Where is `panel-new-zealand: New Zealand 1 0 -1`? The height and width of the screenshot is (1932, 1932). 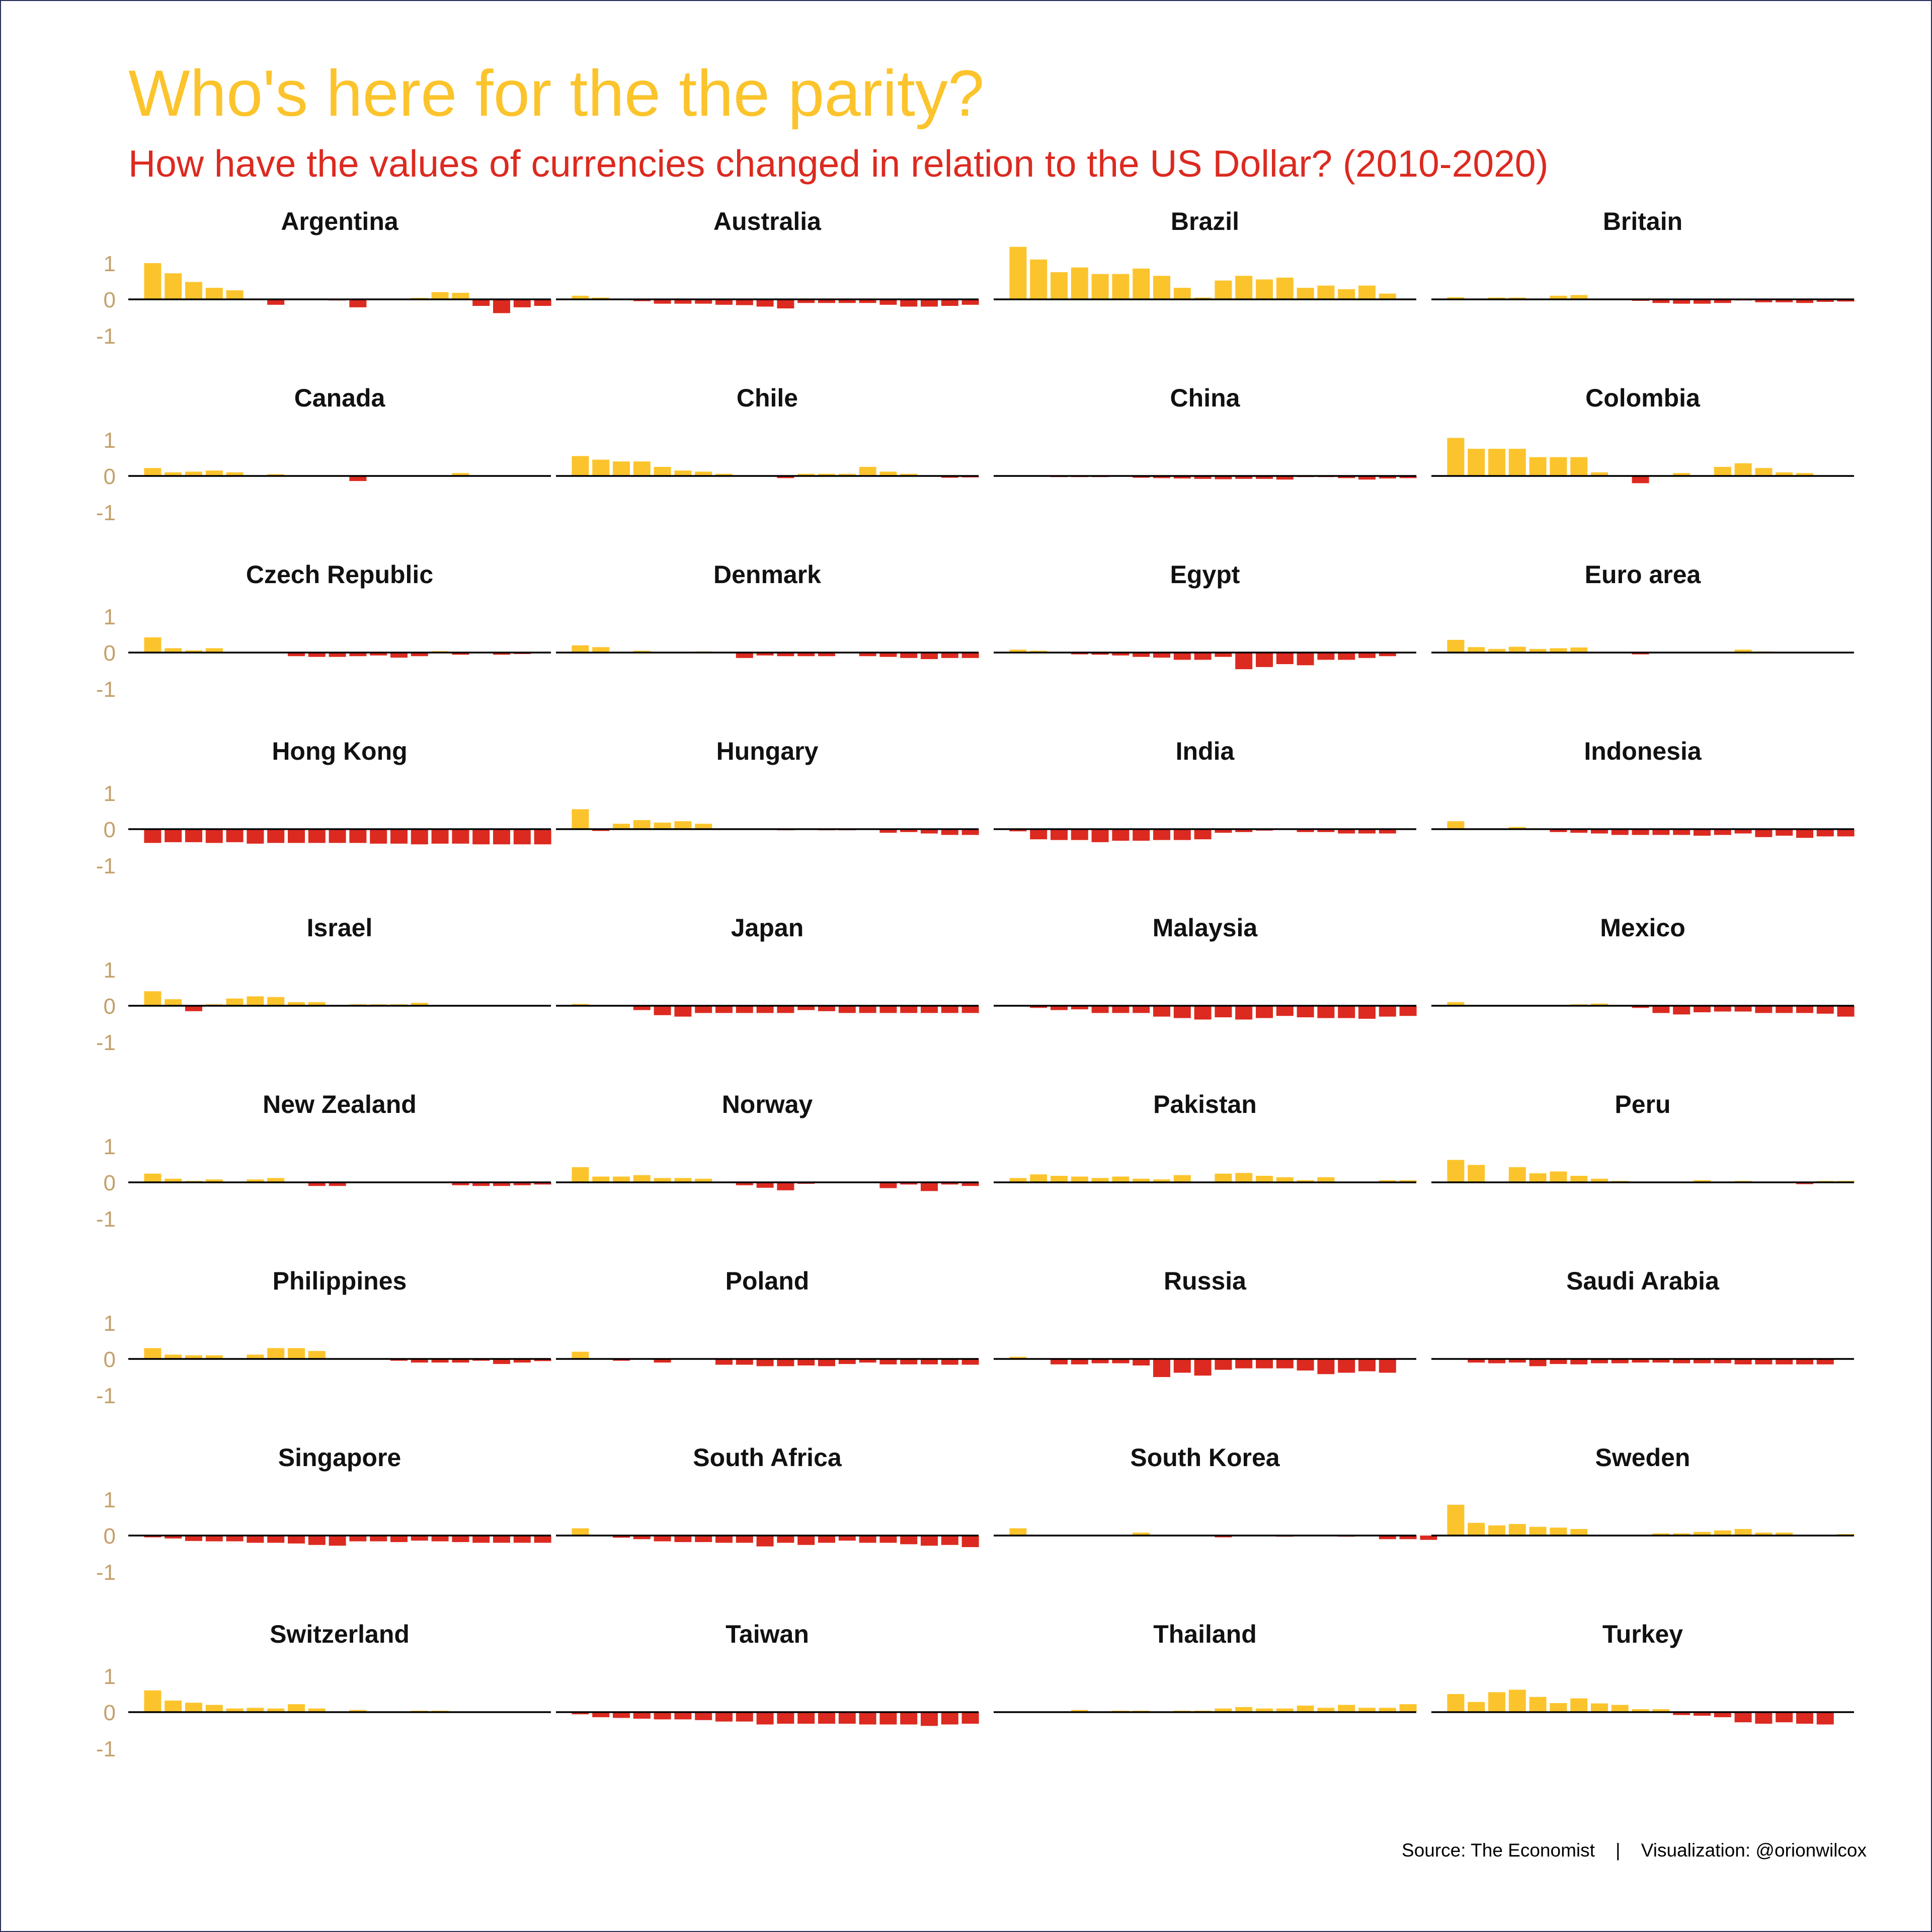 panel-new-zealand: New Zealand 1 0 -1 is located at coordinates (324, 1161).